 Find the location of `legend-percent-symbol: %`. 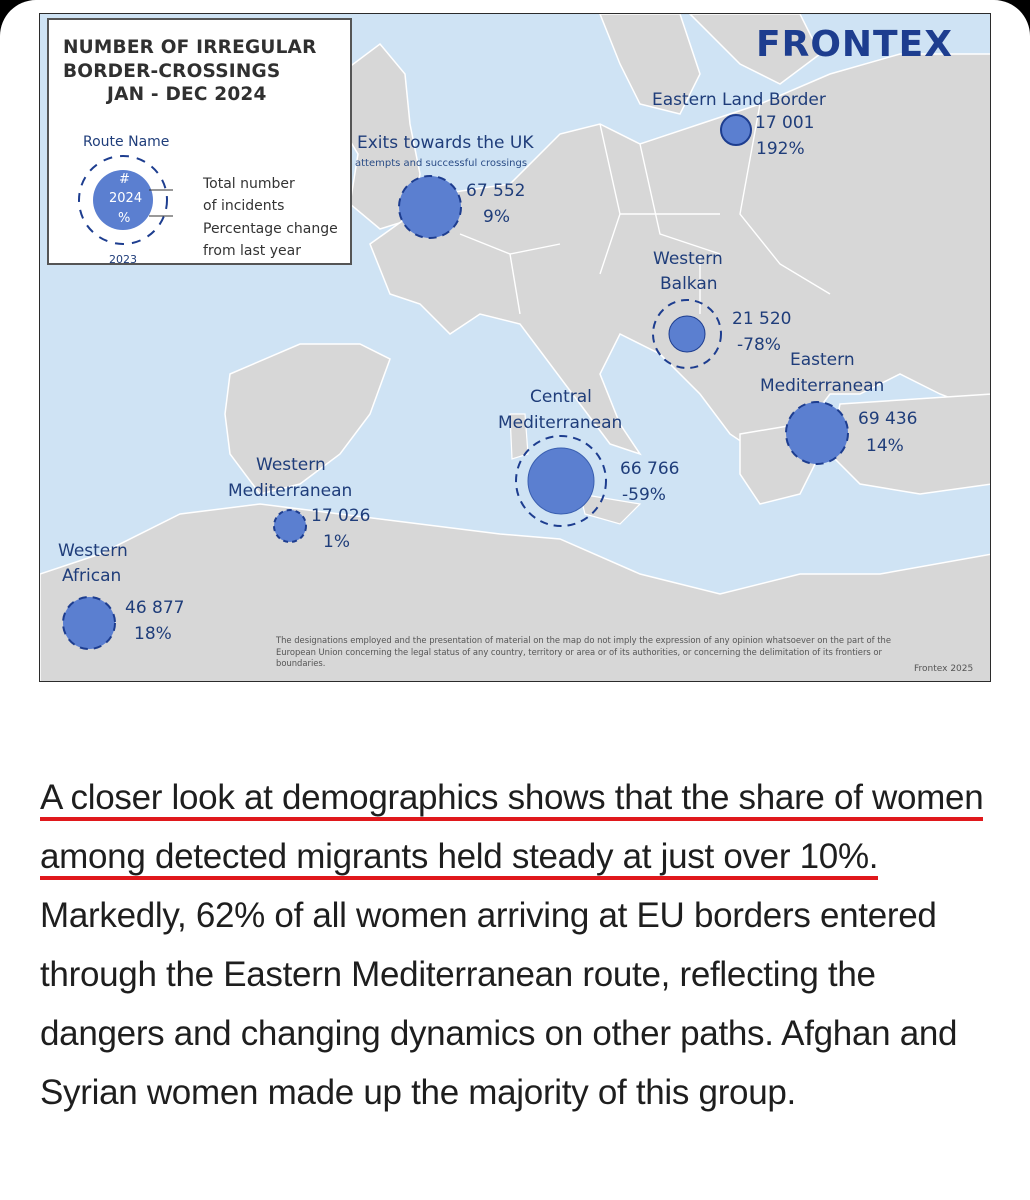

legend-percent-symbol: % is located at coordinates (124, 218).